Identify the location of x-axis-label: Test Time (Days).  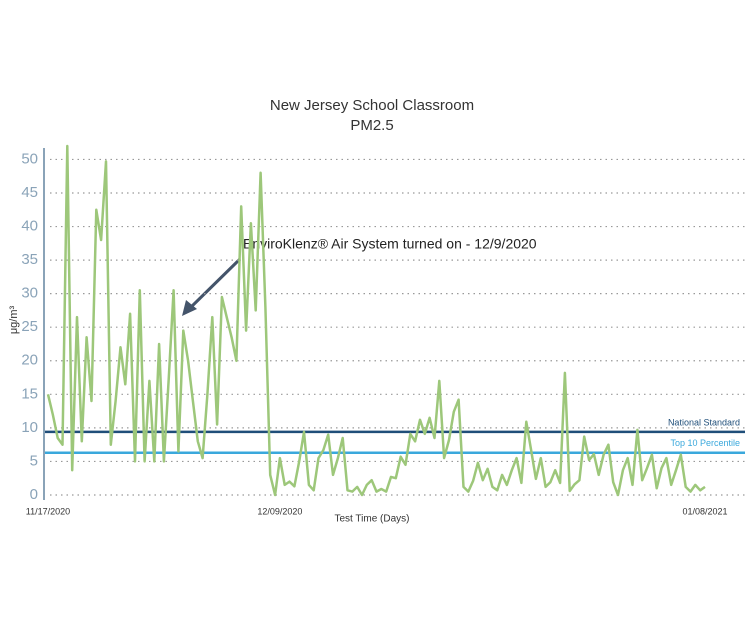
(371, 519).